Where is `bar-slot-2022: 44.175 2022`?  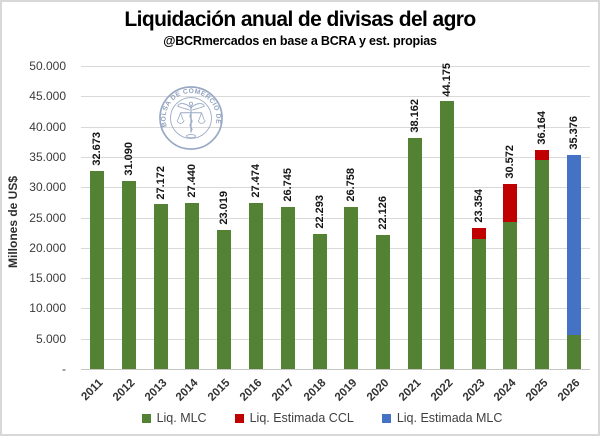 bar-slot-2022: 44.175 2022 is located at coordinates (446, 233).